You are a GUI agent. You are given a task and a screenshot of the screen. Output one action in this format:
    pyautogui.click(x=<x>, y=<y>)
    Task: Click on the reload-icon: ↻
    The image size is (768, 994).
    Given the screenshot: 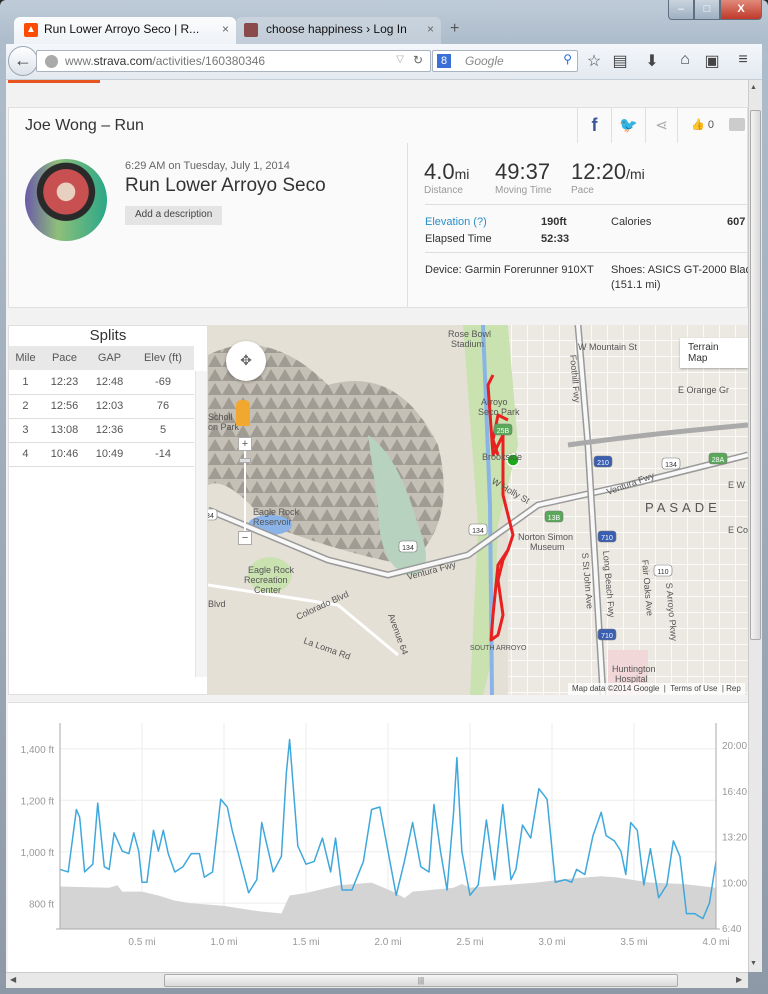 What is the action you would take?
    pyautogui.click(x=417, y=60)
    